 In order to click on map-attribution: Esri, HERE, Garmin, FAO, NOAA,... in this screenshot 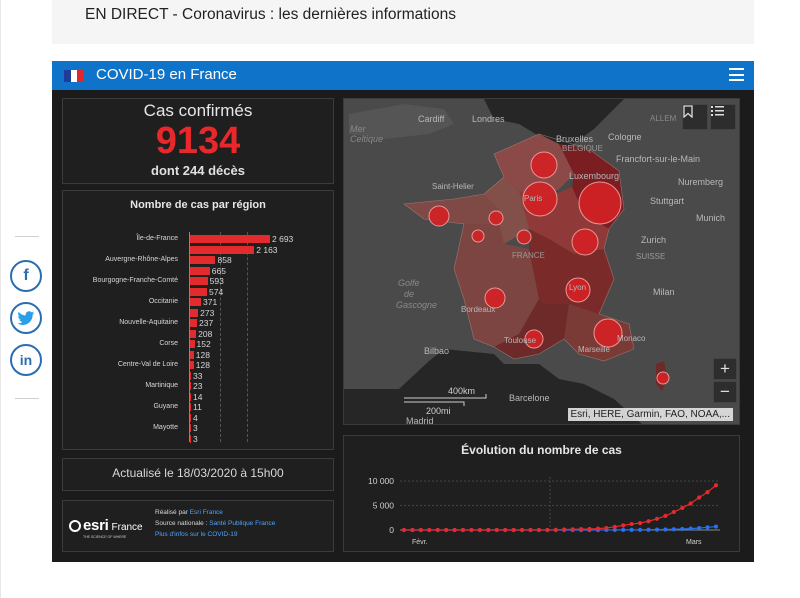, I will do `click(650, 414)`.